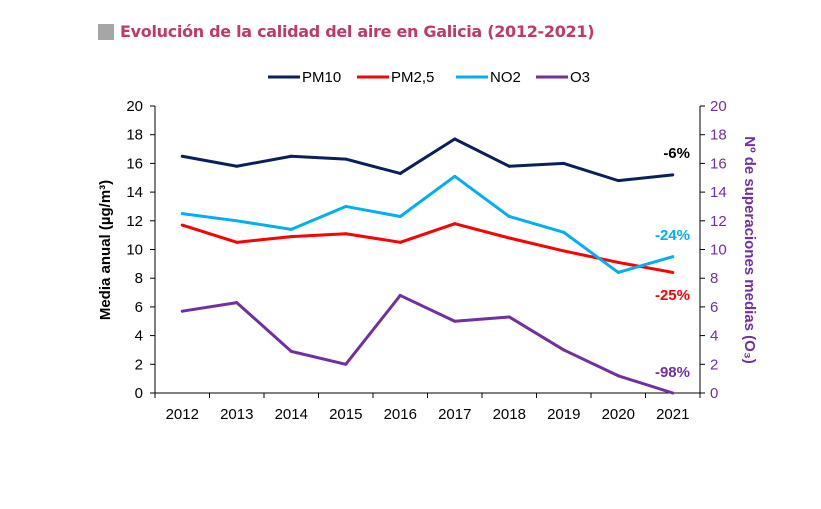 The height and width of the screenshot is (509, 821). What do you see at coordinates (718, 106) in the screenshot?
I see `y-tick-label-right: 20` at bounding box center [718, 106].